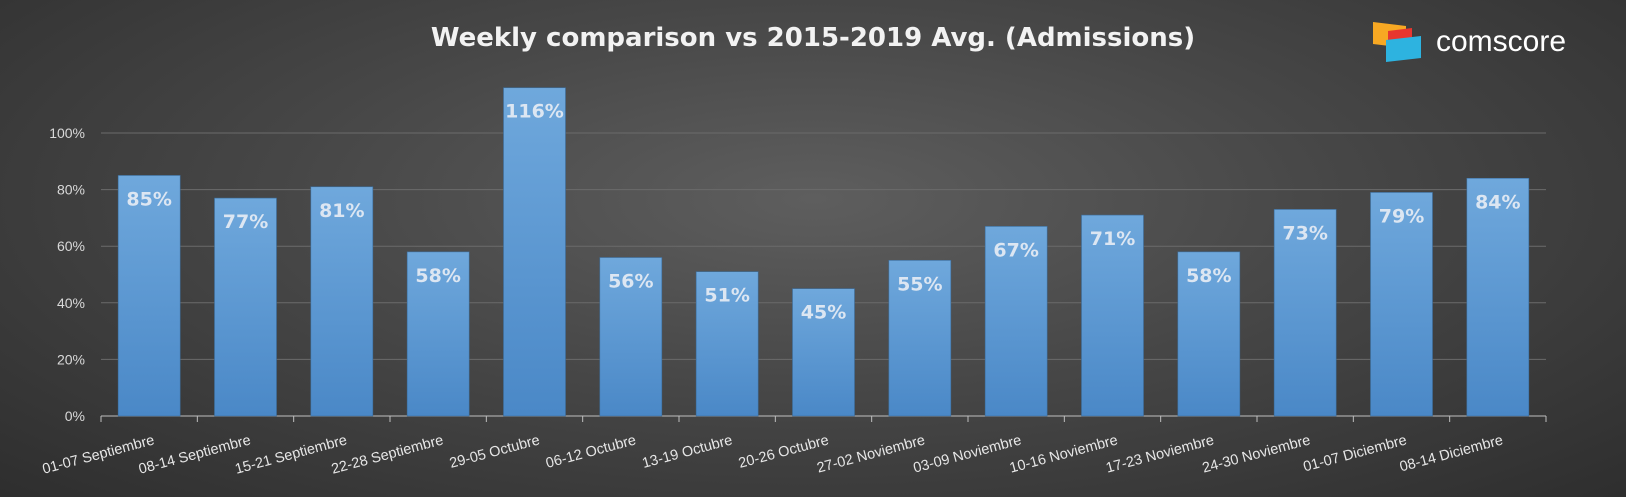 The width and height of the screenshot is (1626, 497). I want to click on x-tick-label: 29-05 Octubre, so click(495, 451).